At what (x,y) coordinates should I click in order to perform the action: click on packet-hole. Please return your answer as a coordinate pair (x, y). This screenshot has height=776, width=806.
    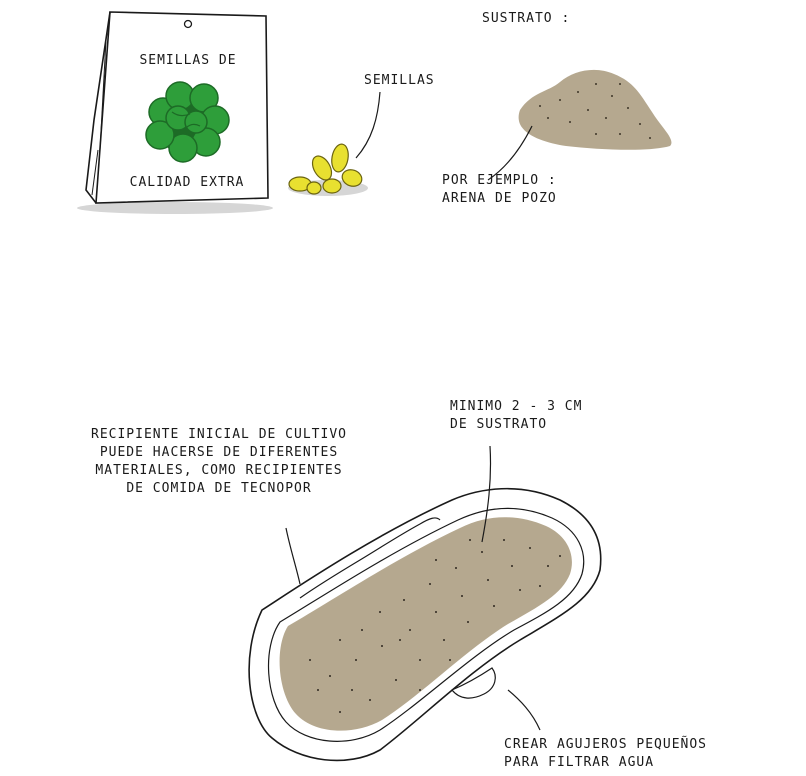
    Looking at the image, I should click on (188, 24).